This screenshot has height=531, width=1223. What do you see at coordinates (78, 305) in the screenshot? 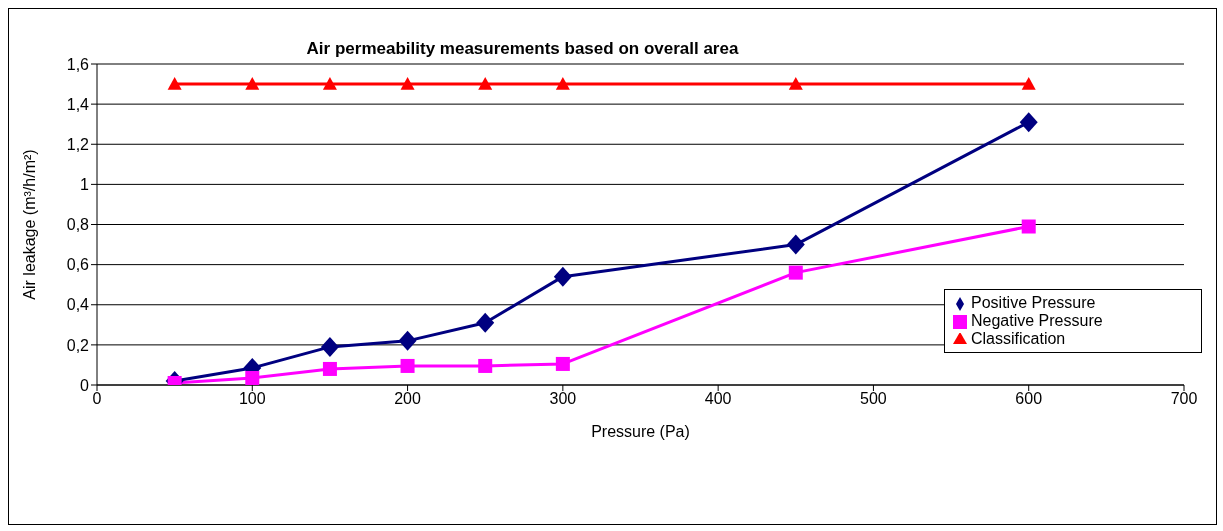
I see `y-tick-label: 0,4` at bounding box center [78, 305].